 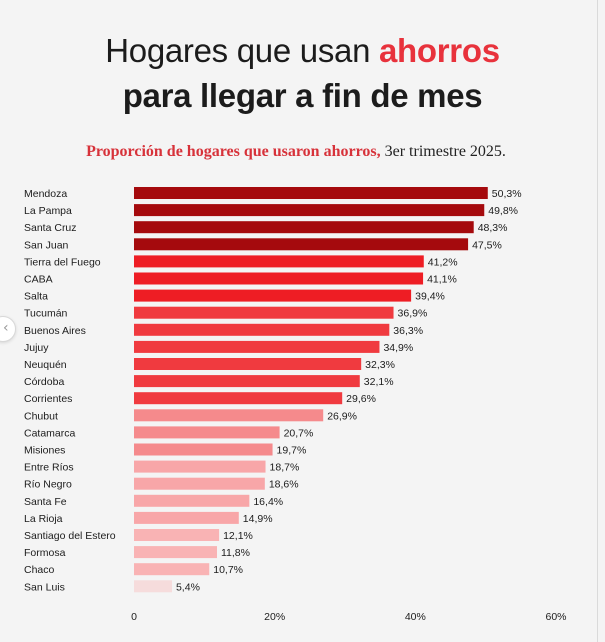 I want to click on category-label: Chaco, so click(x=39, y=570).